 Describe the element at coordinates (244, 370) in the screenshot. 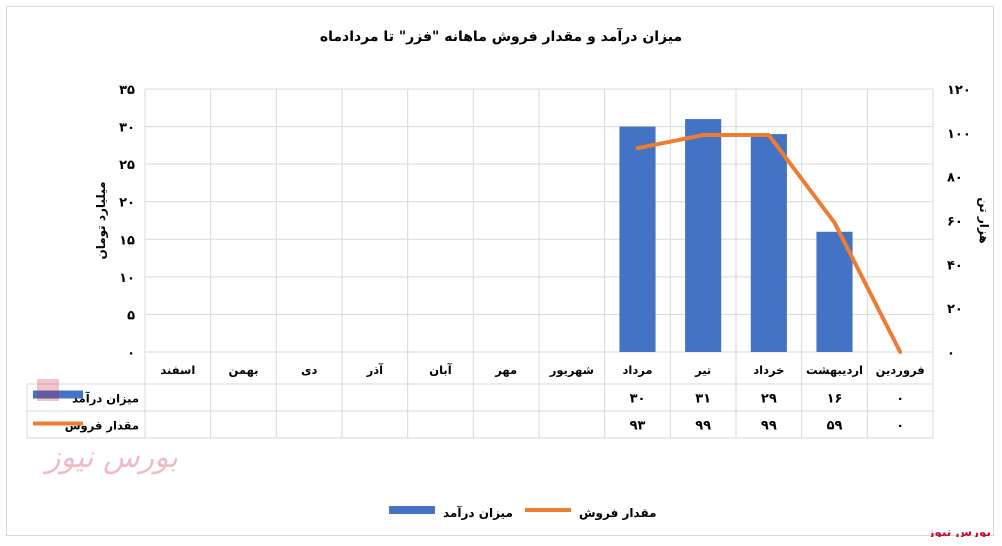

I see `category-label: بهمن` at that location.